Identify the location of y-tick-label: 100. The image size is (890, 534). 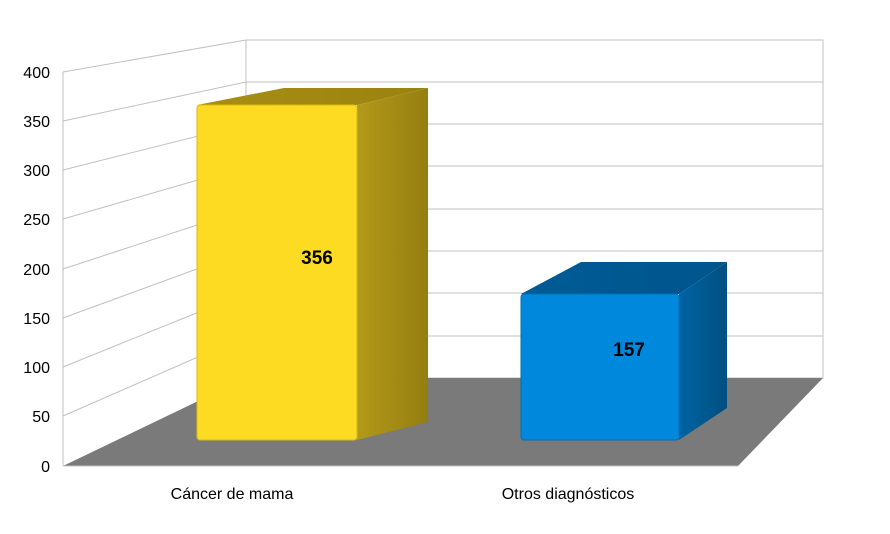
(36, 368).